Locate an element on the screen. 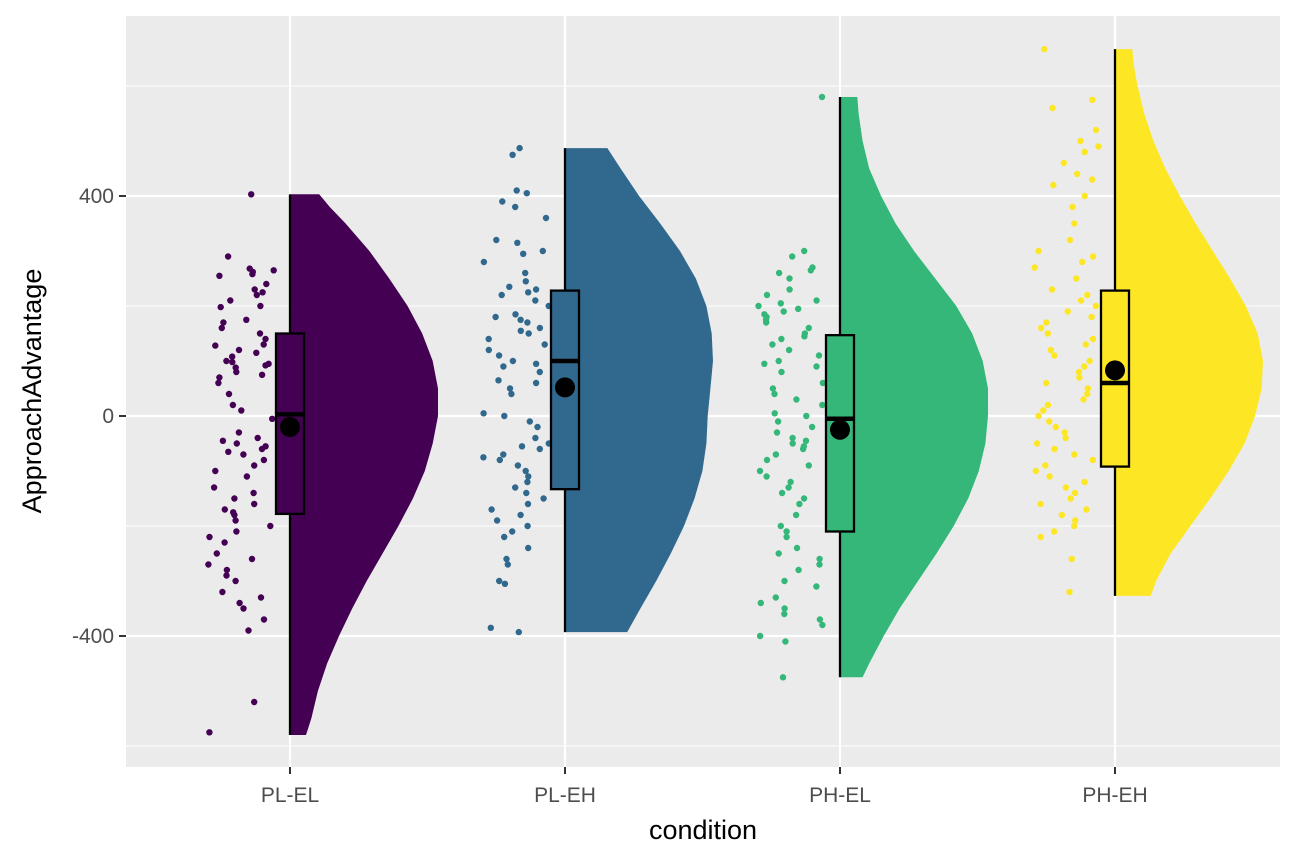 The width and height of the screenshot is (1296, 864). mean-point is located at coordinates (1115, 370).